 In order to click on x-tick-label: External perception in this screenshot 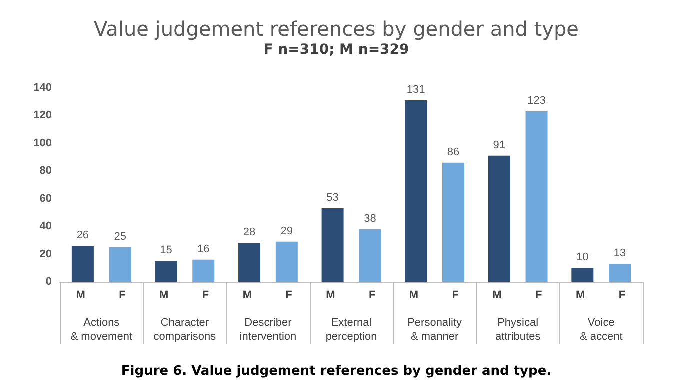, I will do `click(352, 330)`.